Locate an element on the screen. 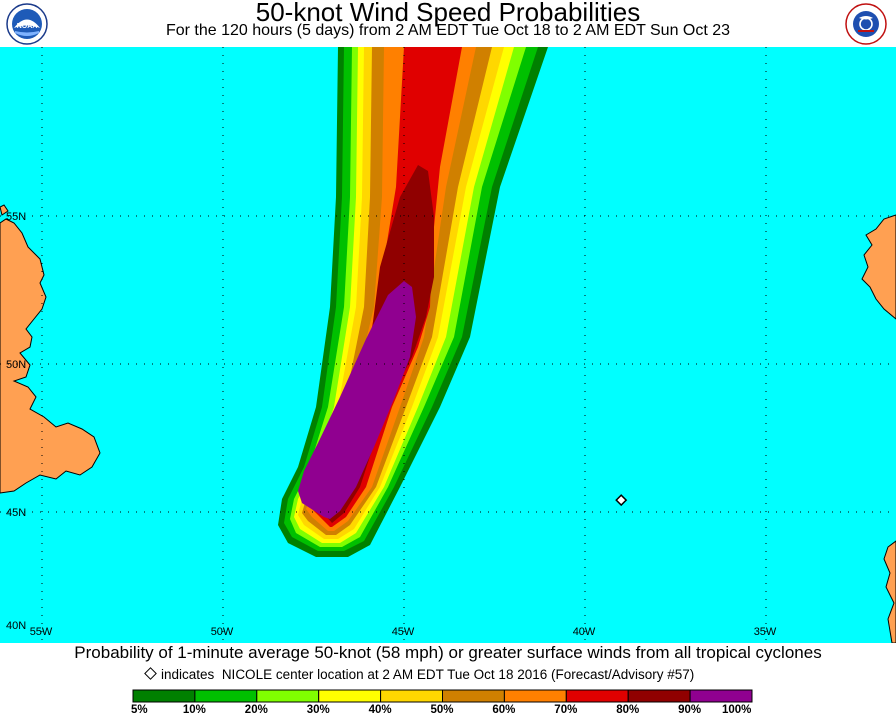 This screenshot has width=896, height=716. longitude-label: 50W is located at coordinates (222, 632).